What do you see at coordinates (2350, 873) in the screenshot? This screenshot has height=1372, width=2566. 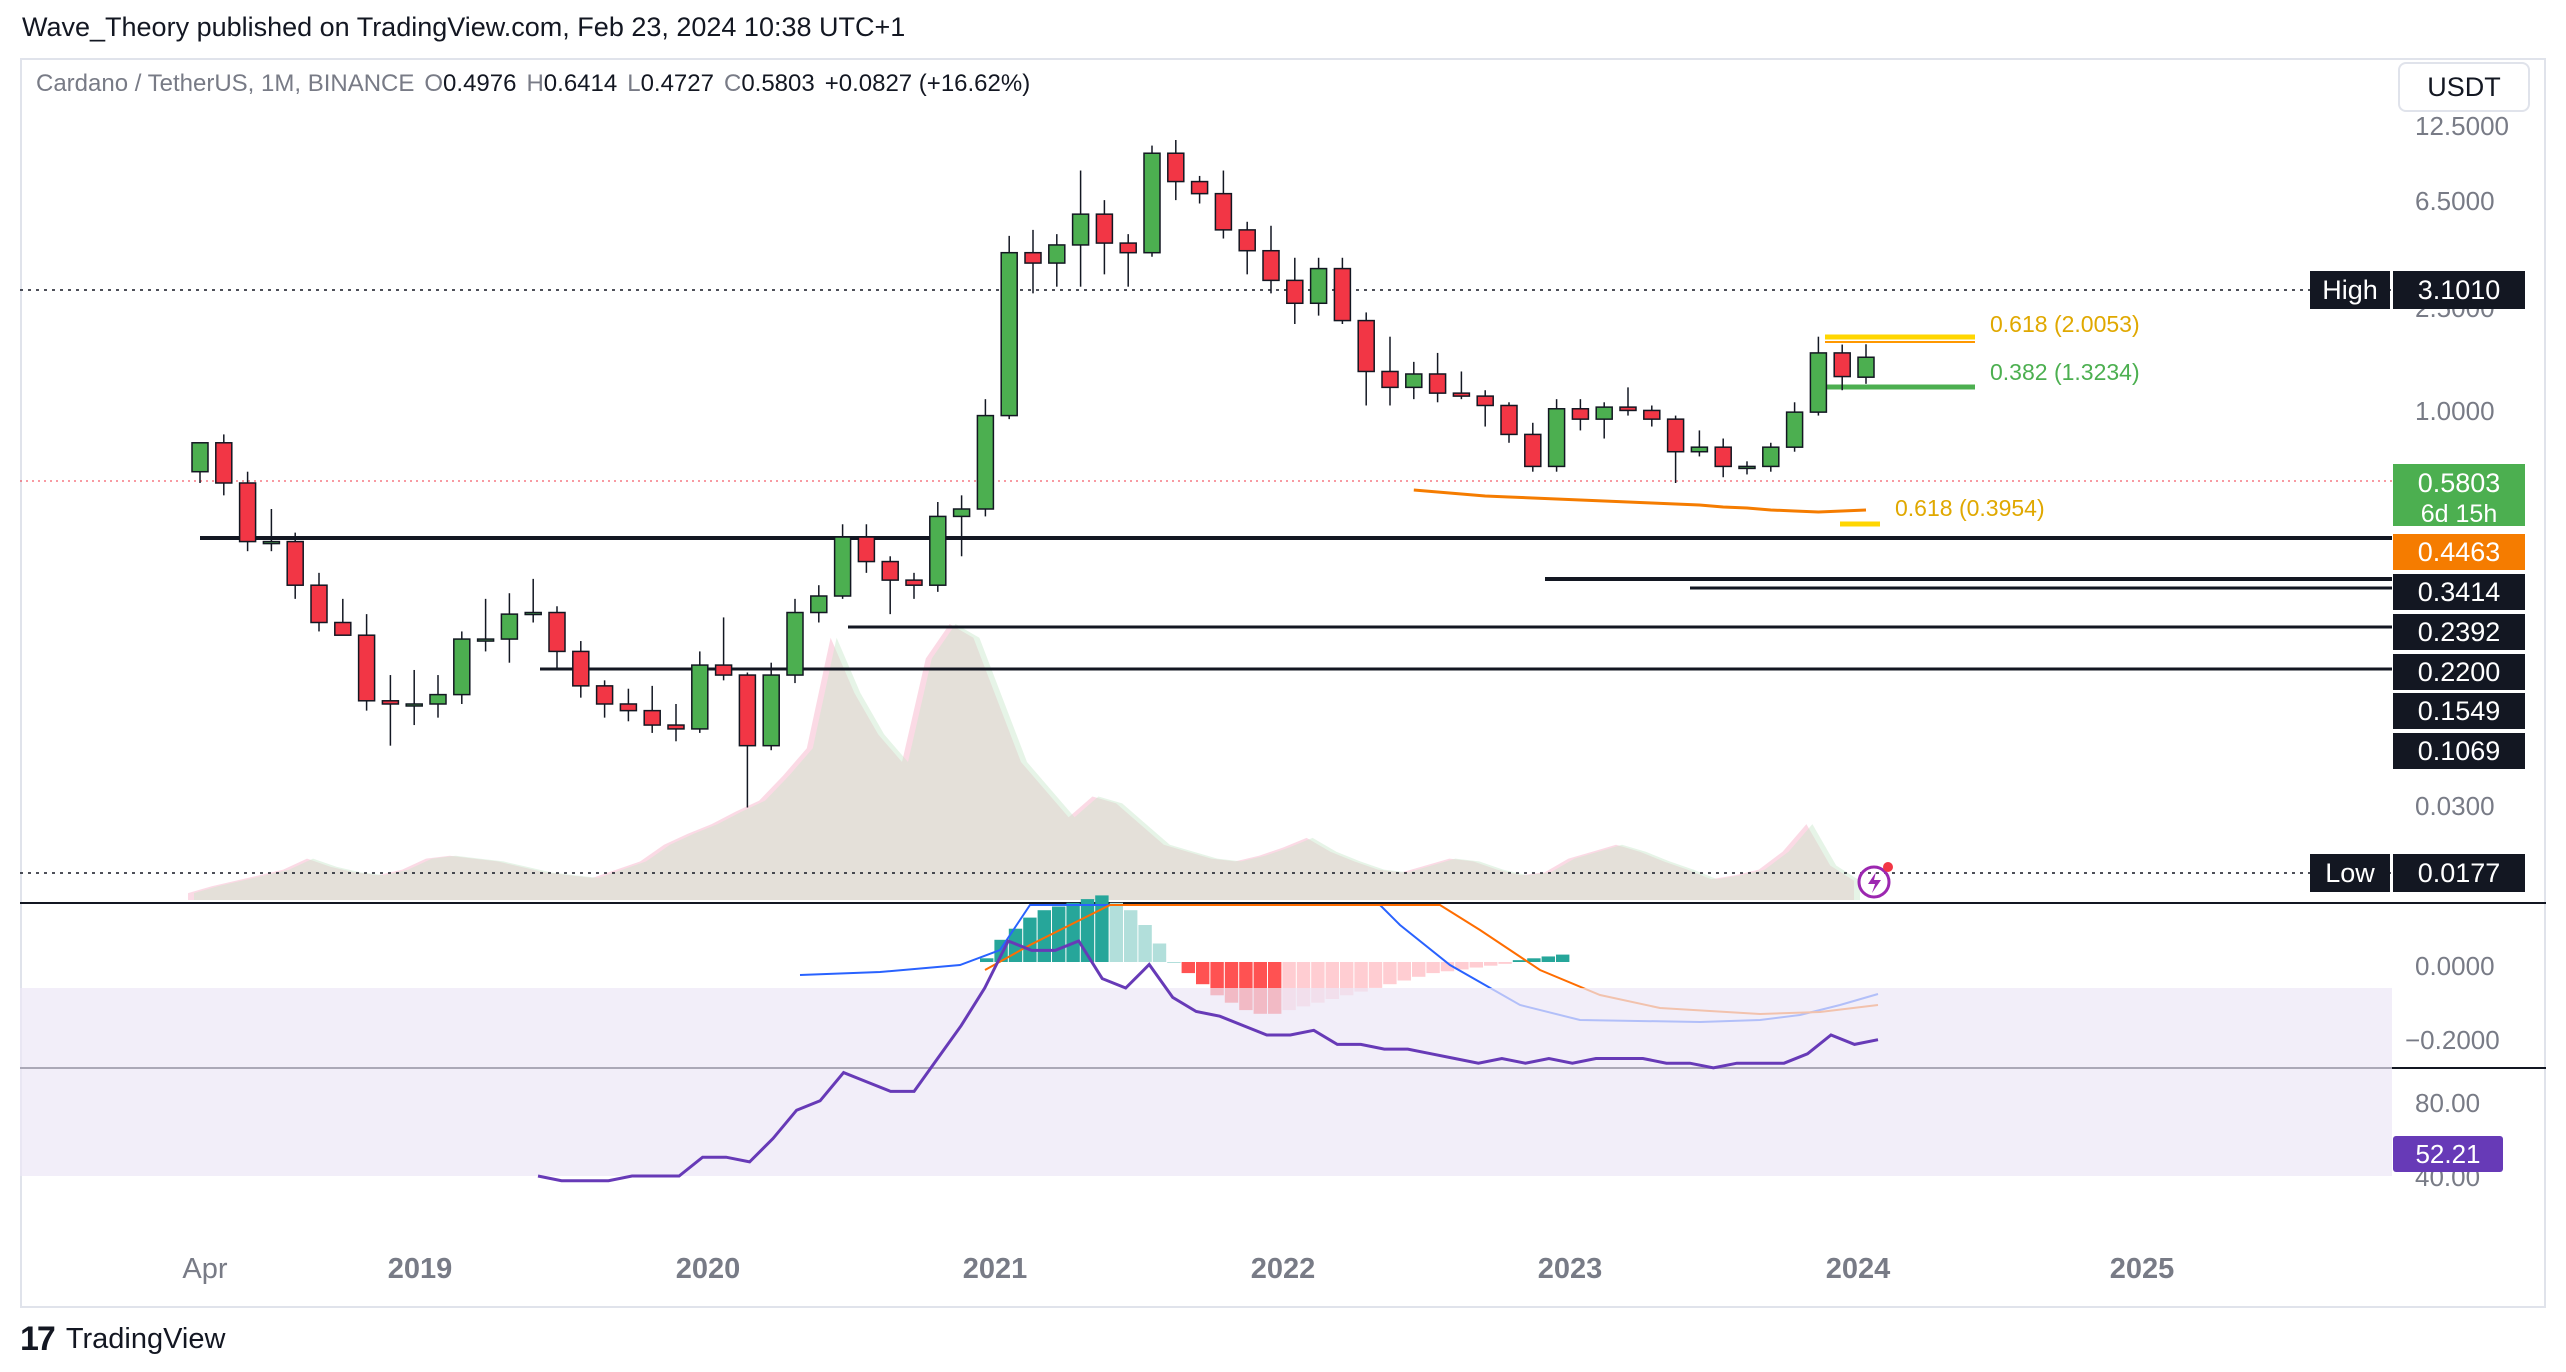 I see `price-tag-label-bg` at bounding box center [2350, 873].